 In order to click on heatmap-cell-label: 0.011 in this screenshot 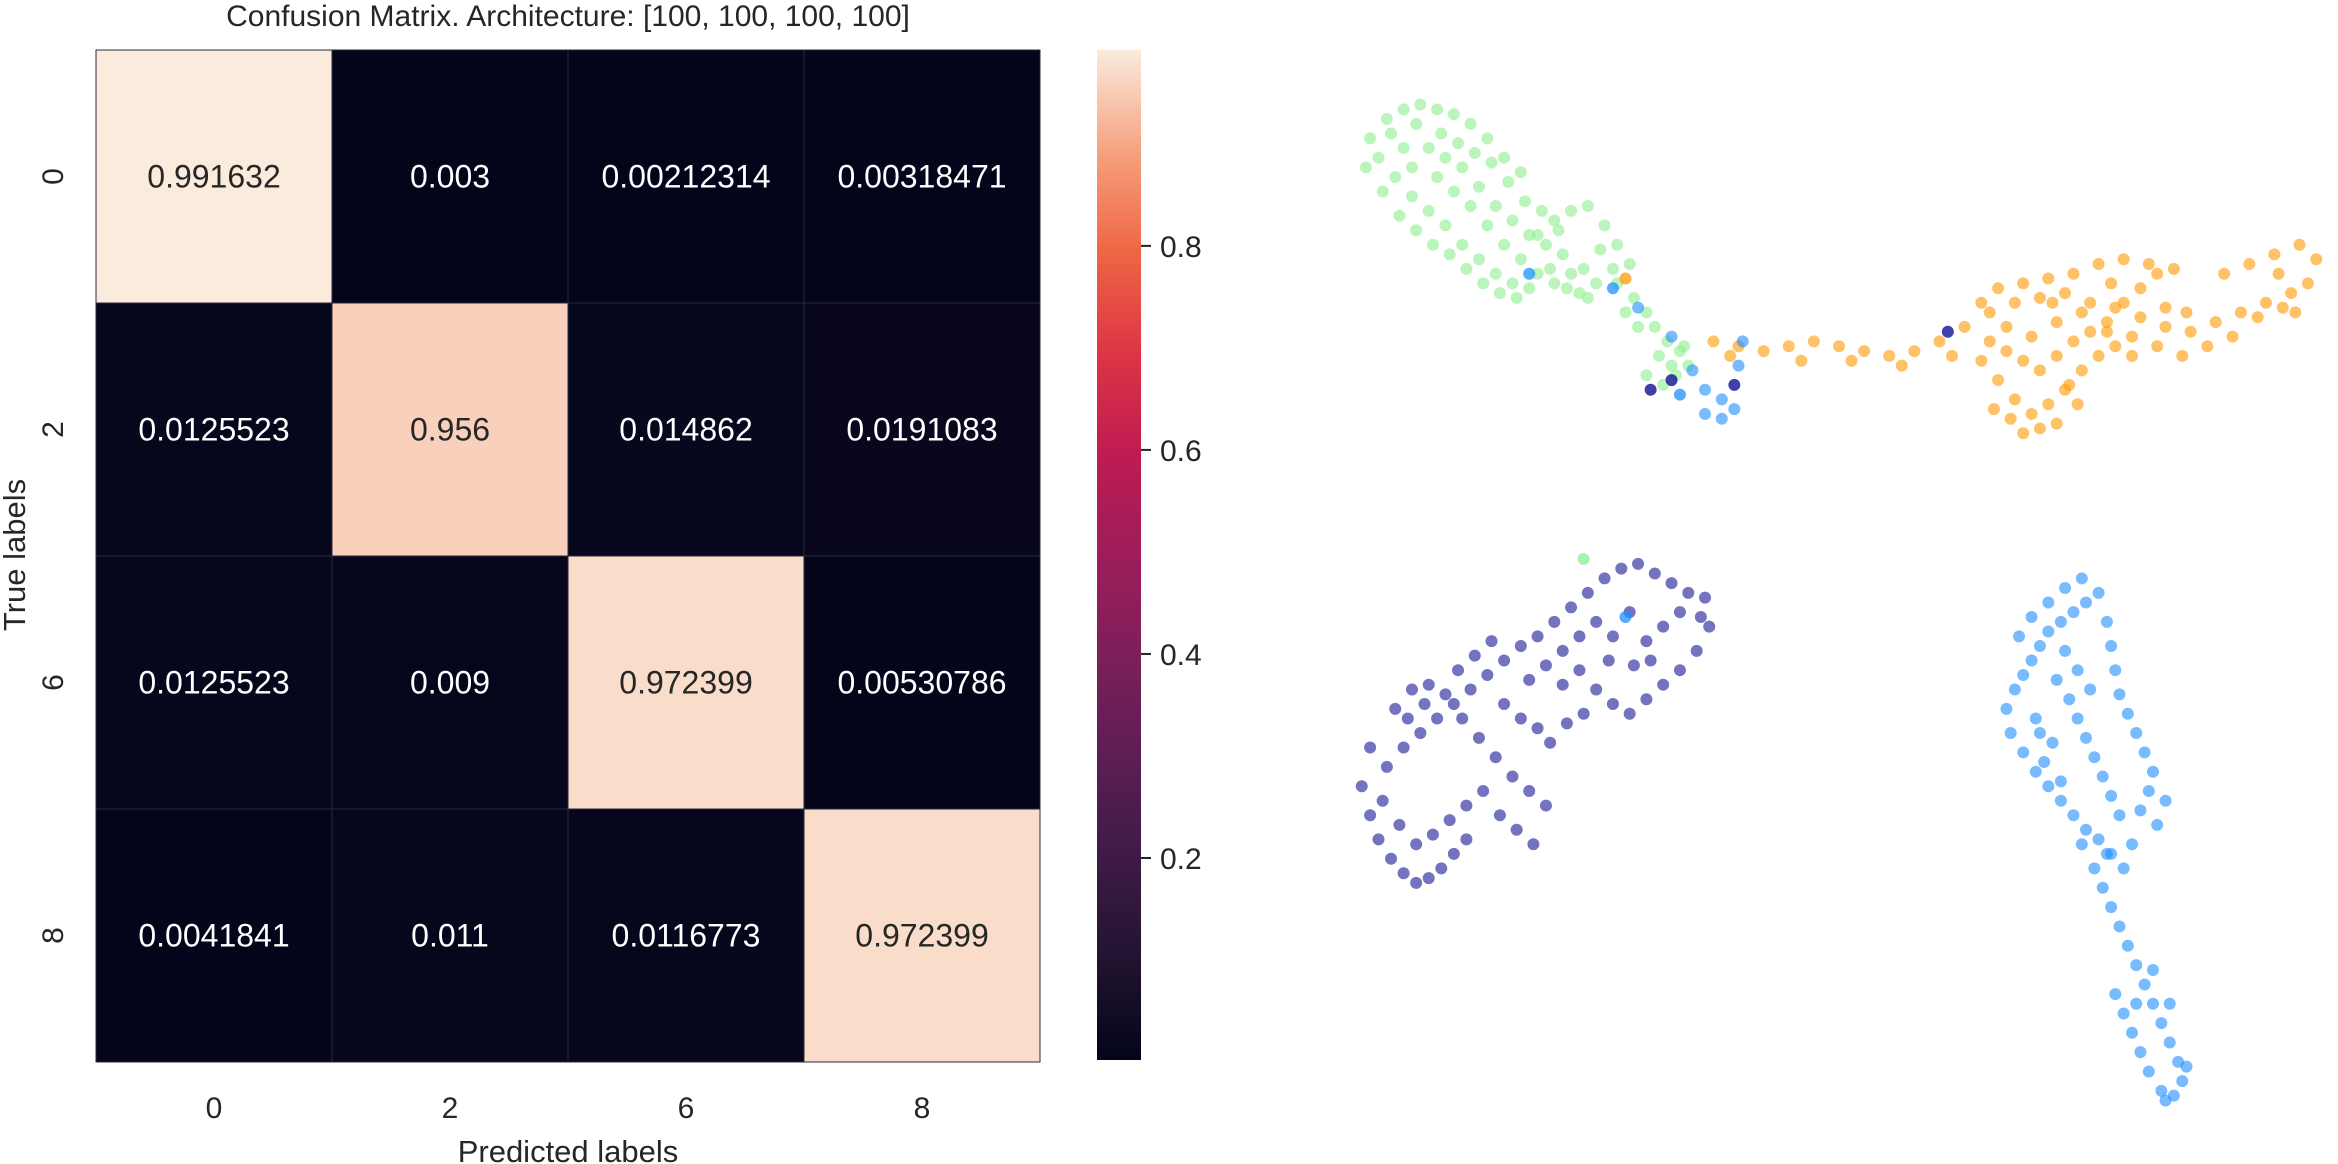, I will do `click(450, 936)`.